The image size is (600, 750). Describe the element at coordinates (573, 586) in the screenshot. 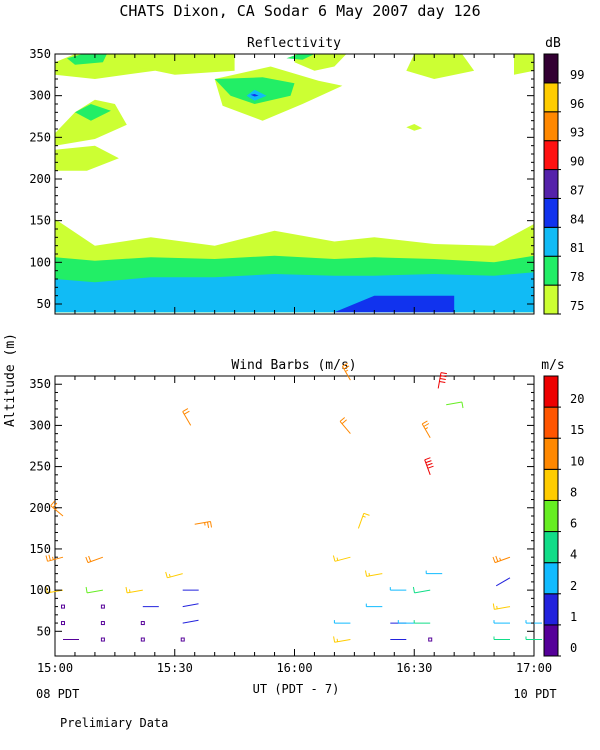

I see `colorbar-label: 2` at that location.